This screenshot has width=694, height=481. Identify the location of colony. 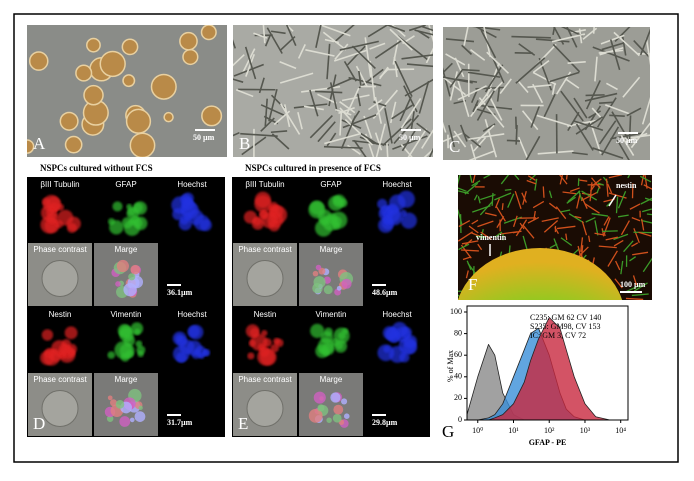
(265, 278).